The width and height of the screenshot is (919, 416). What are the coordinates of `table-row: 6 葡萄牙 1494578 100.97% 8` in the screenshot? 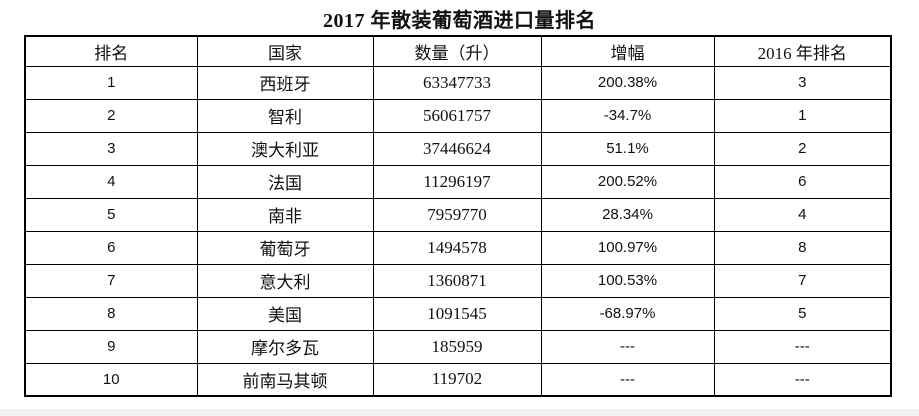 It's located at (458, 247).